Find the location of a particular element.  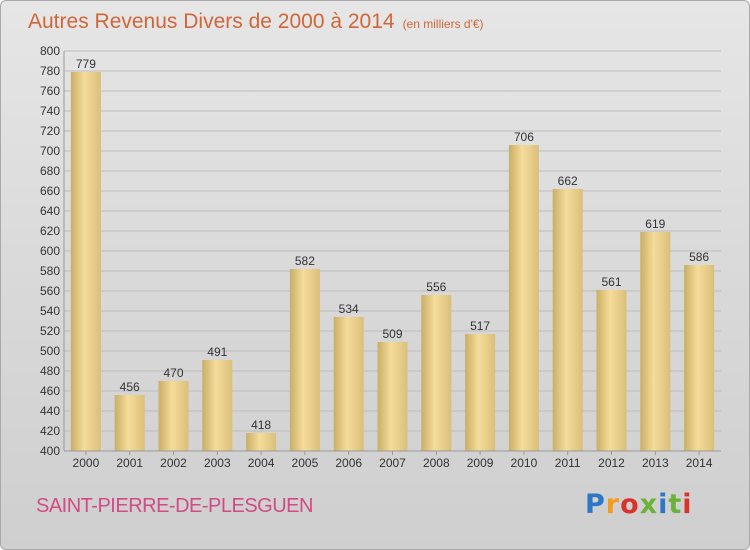

y-tick-label: 480 is located at coordinates (50, 371).